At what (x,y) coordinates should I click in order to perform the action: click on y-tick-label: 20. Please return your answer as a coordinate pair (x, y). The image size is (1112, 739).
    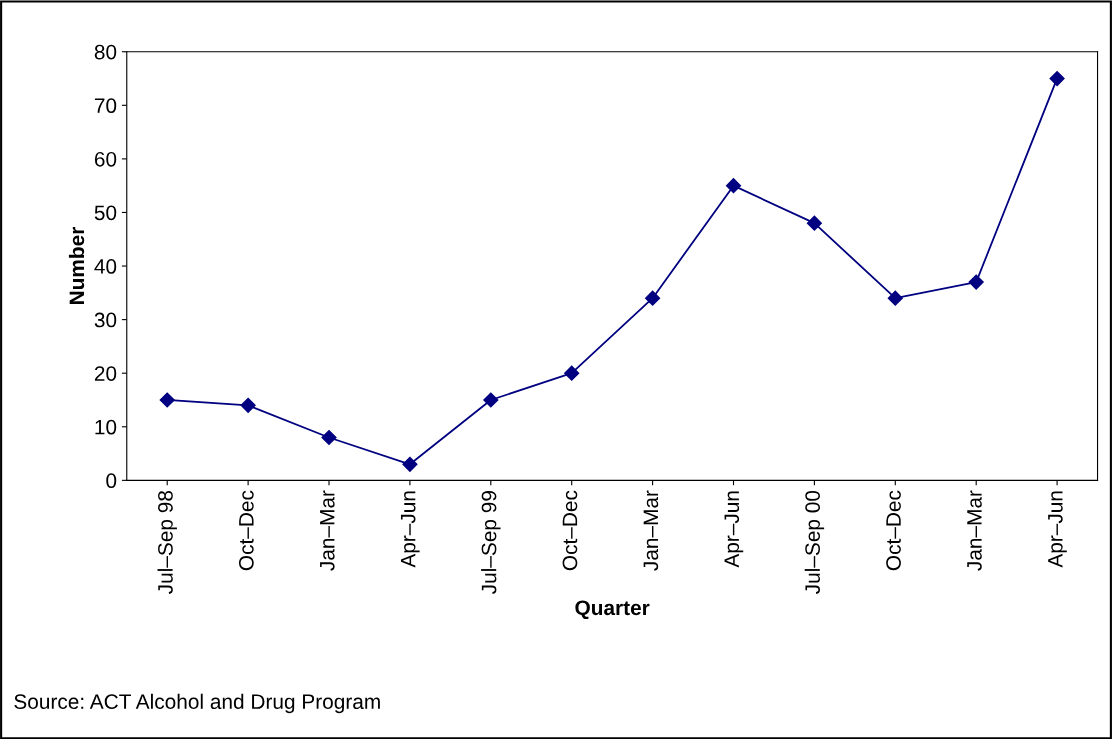
    Looking at the image, I should click on (105, 373).